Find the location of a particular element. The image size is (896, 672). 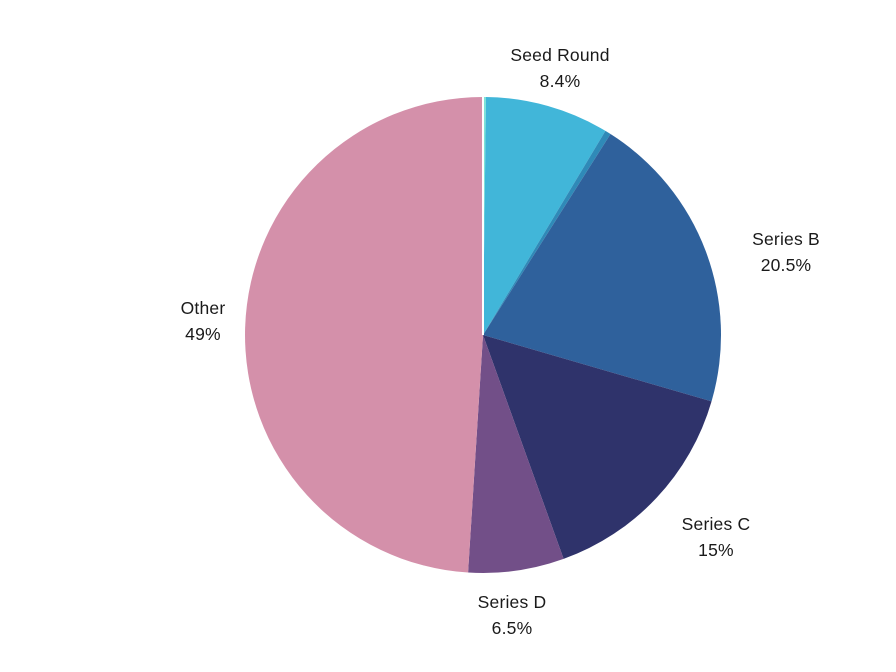

label-other-name: Other is located at coordinates (203, 308).